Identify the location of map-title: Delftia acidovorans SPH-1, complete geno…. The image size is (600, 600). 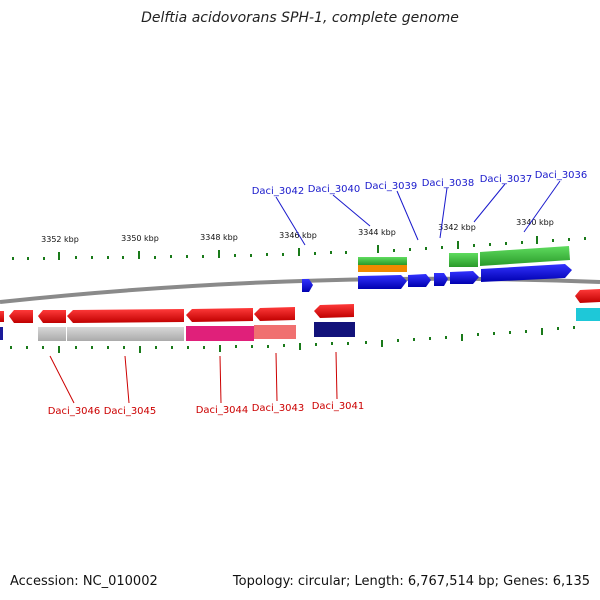
(300, 18).